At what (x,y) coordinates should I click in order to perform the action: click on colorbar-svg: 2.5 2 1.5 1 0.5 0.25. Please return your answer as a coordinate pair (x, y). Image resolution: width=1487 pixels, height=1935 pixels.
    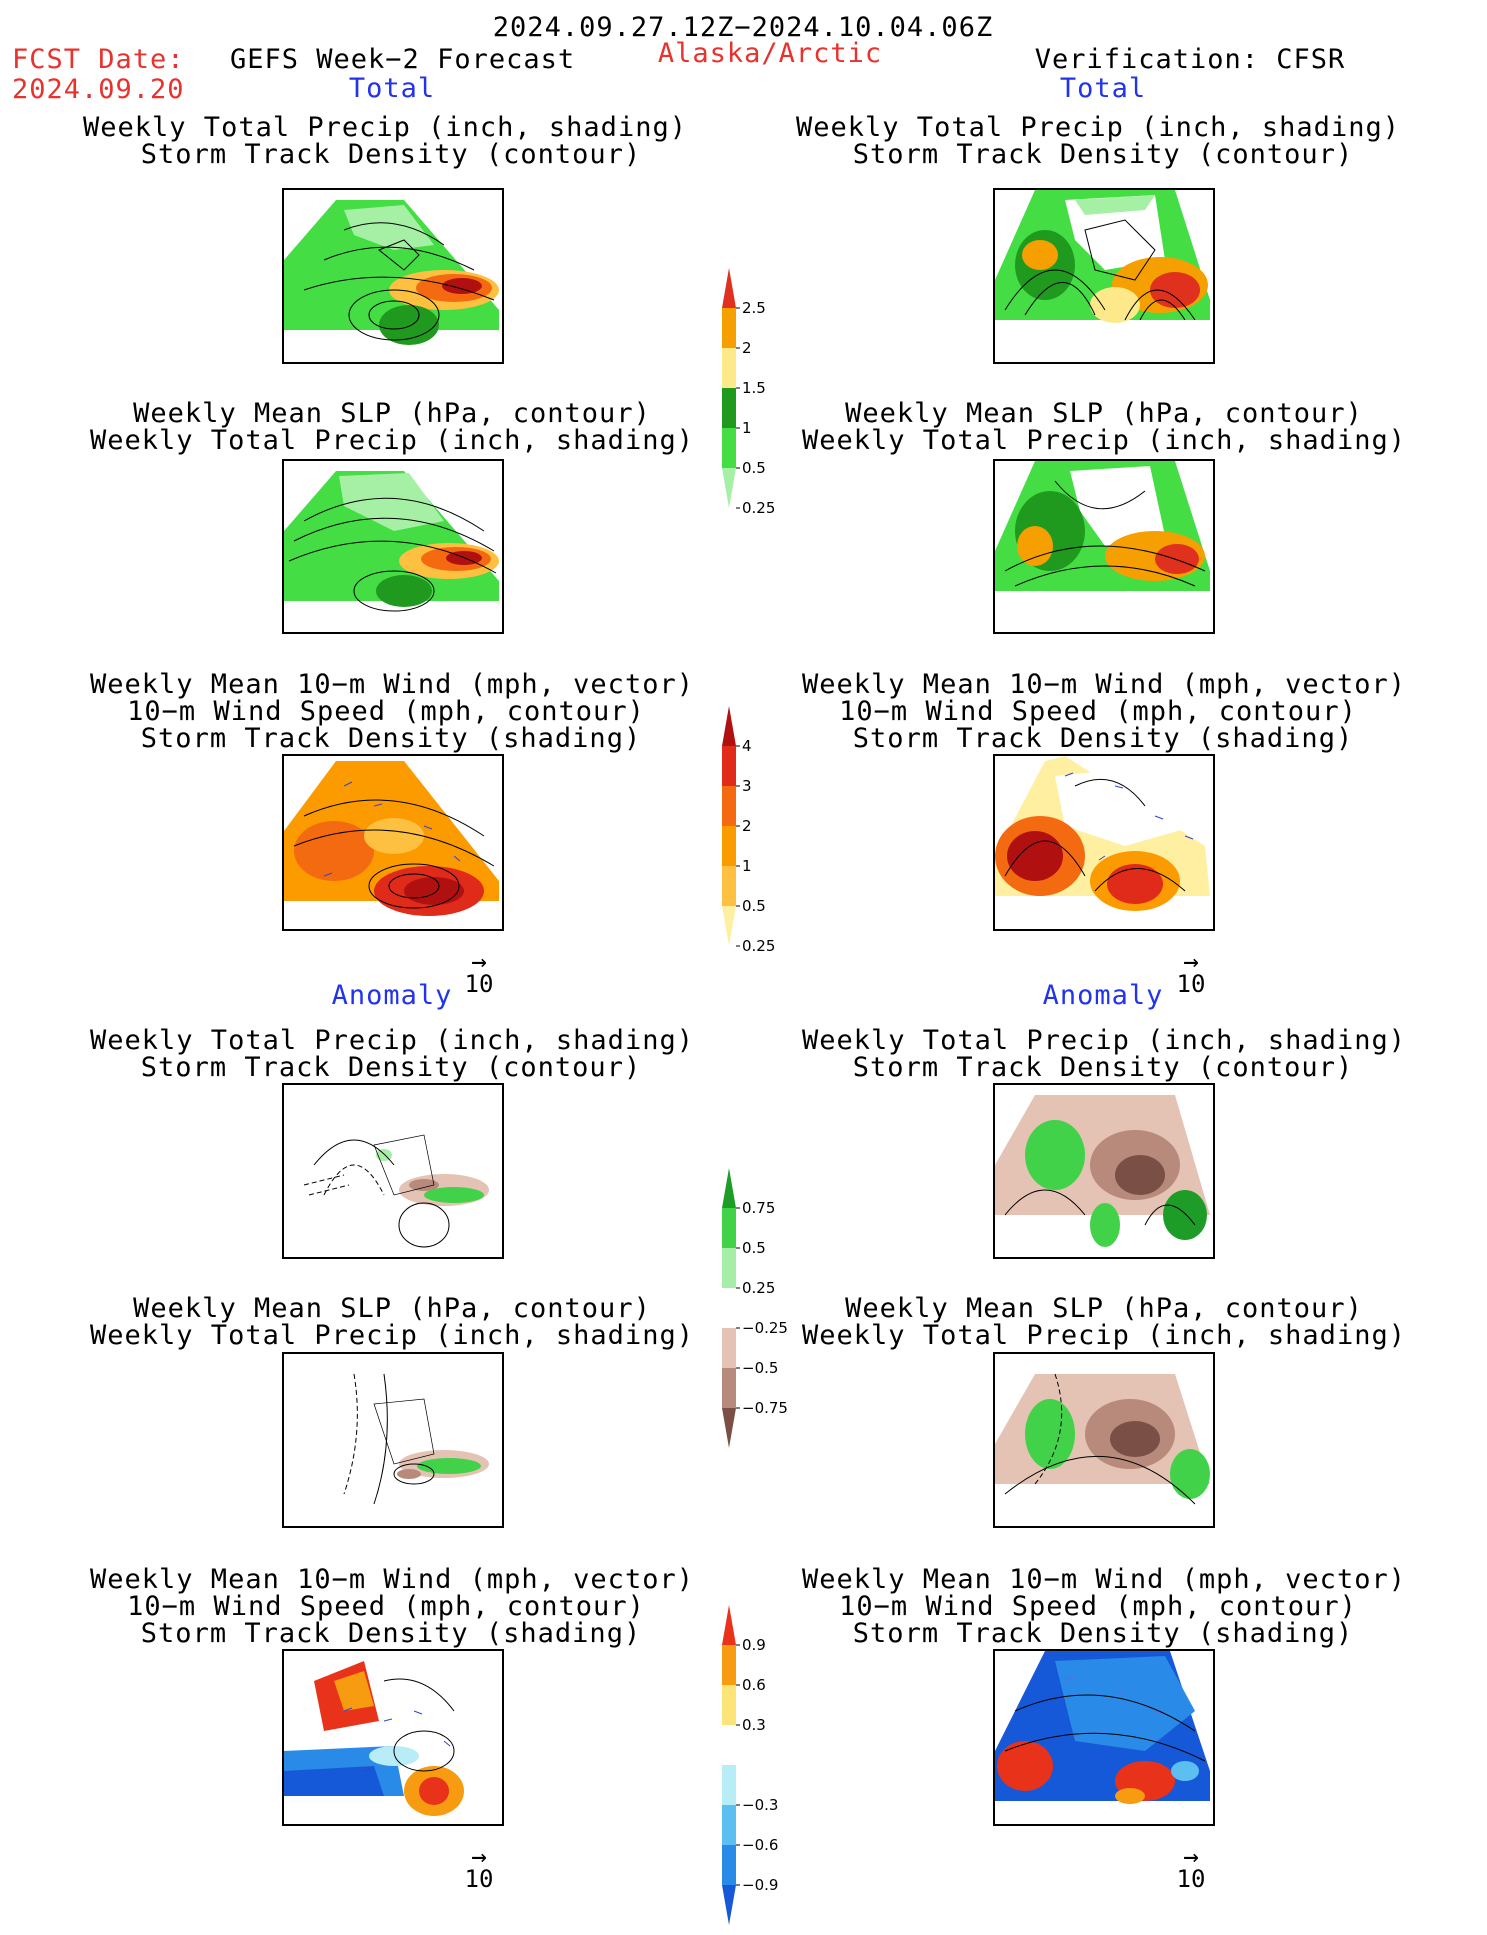
    Looking at the image, I should click on (748, 392).